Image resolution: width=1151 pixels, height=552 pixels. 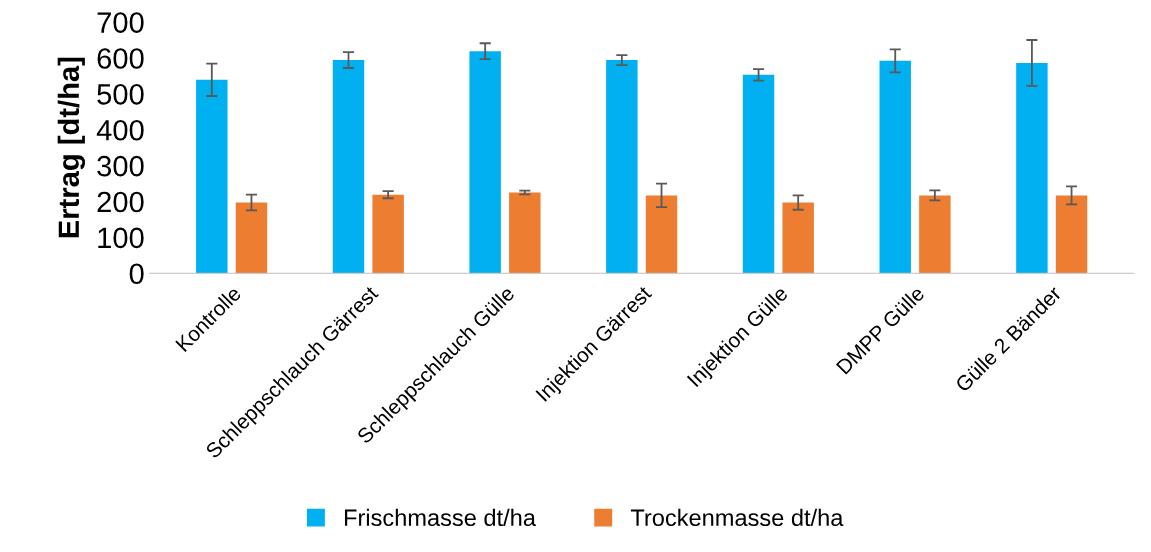 What do you see at coordinates (121, 238) in the screenshot?
I see `y-tick-label: 100` at bounding box center [121, 238].